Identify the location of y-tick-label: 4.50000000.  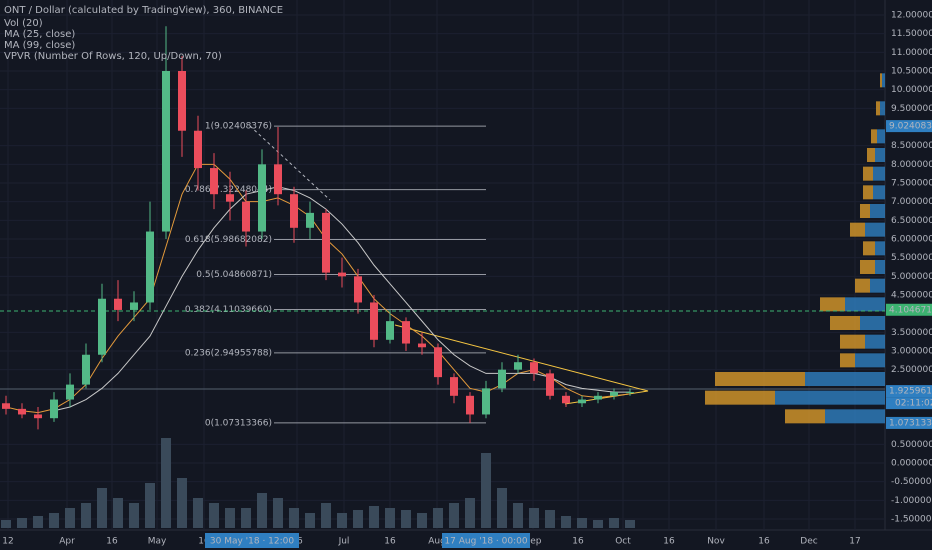
(911, 296).